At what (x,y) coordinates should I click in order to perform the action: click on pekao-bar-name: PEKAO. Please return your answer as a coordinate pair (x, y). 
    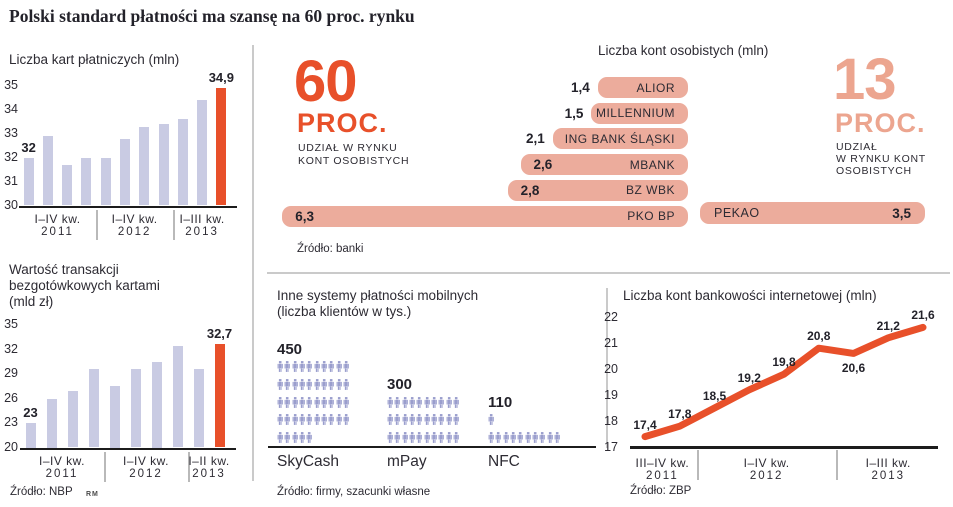
    Looking at the image, I should click on (737, 213).